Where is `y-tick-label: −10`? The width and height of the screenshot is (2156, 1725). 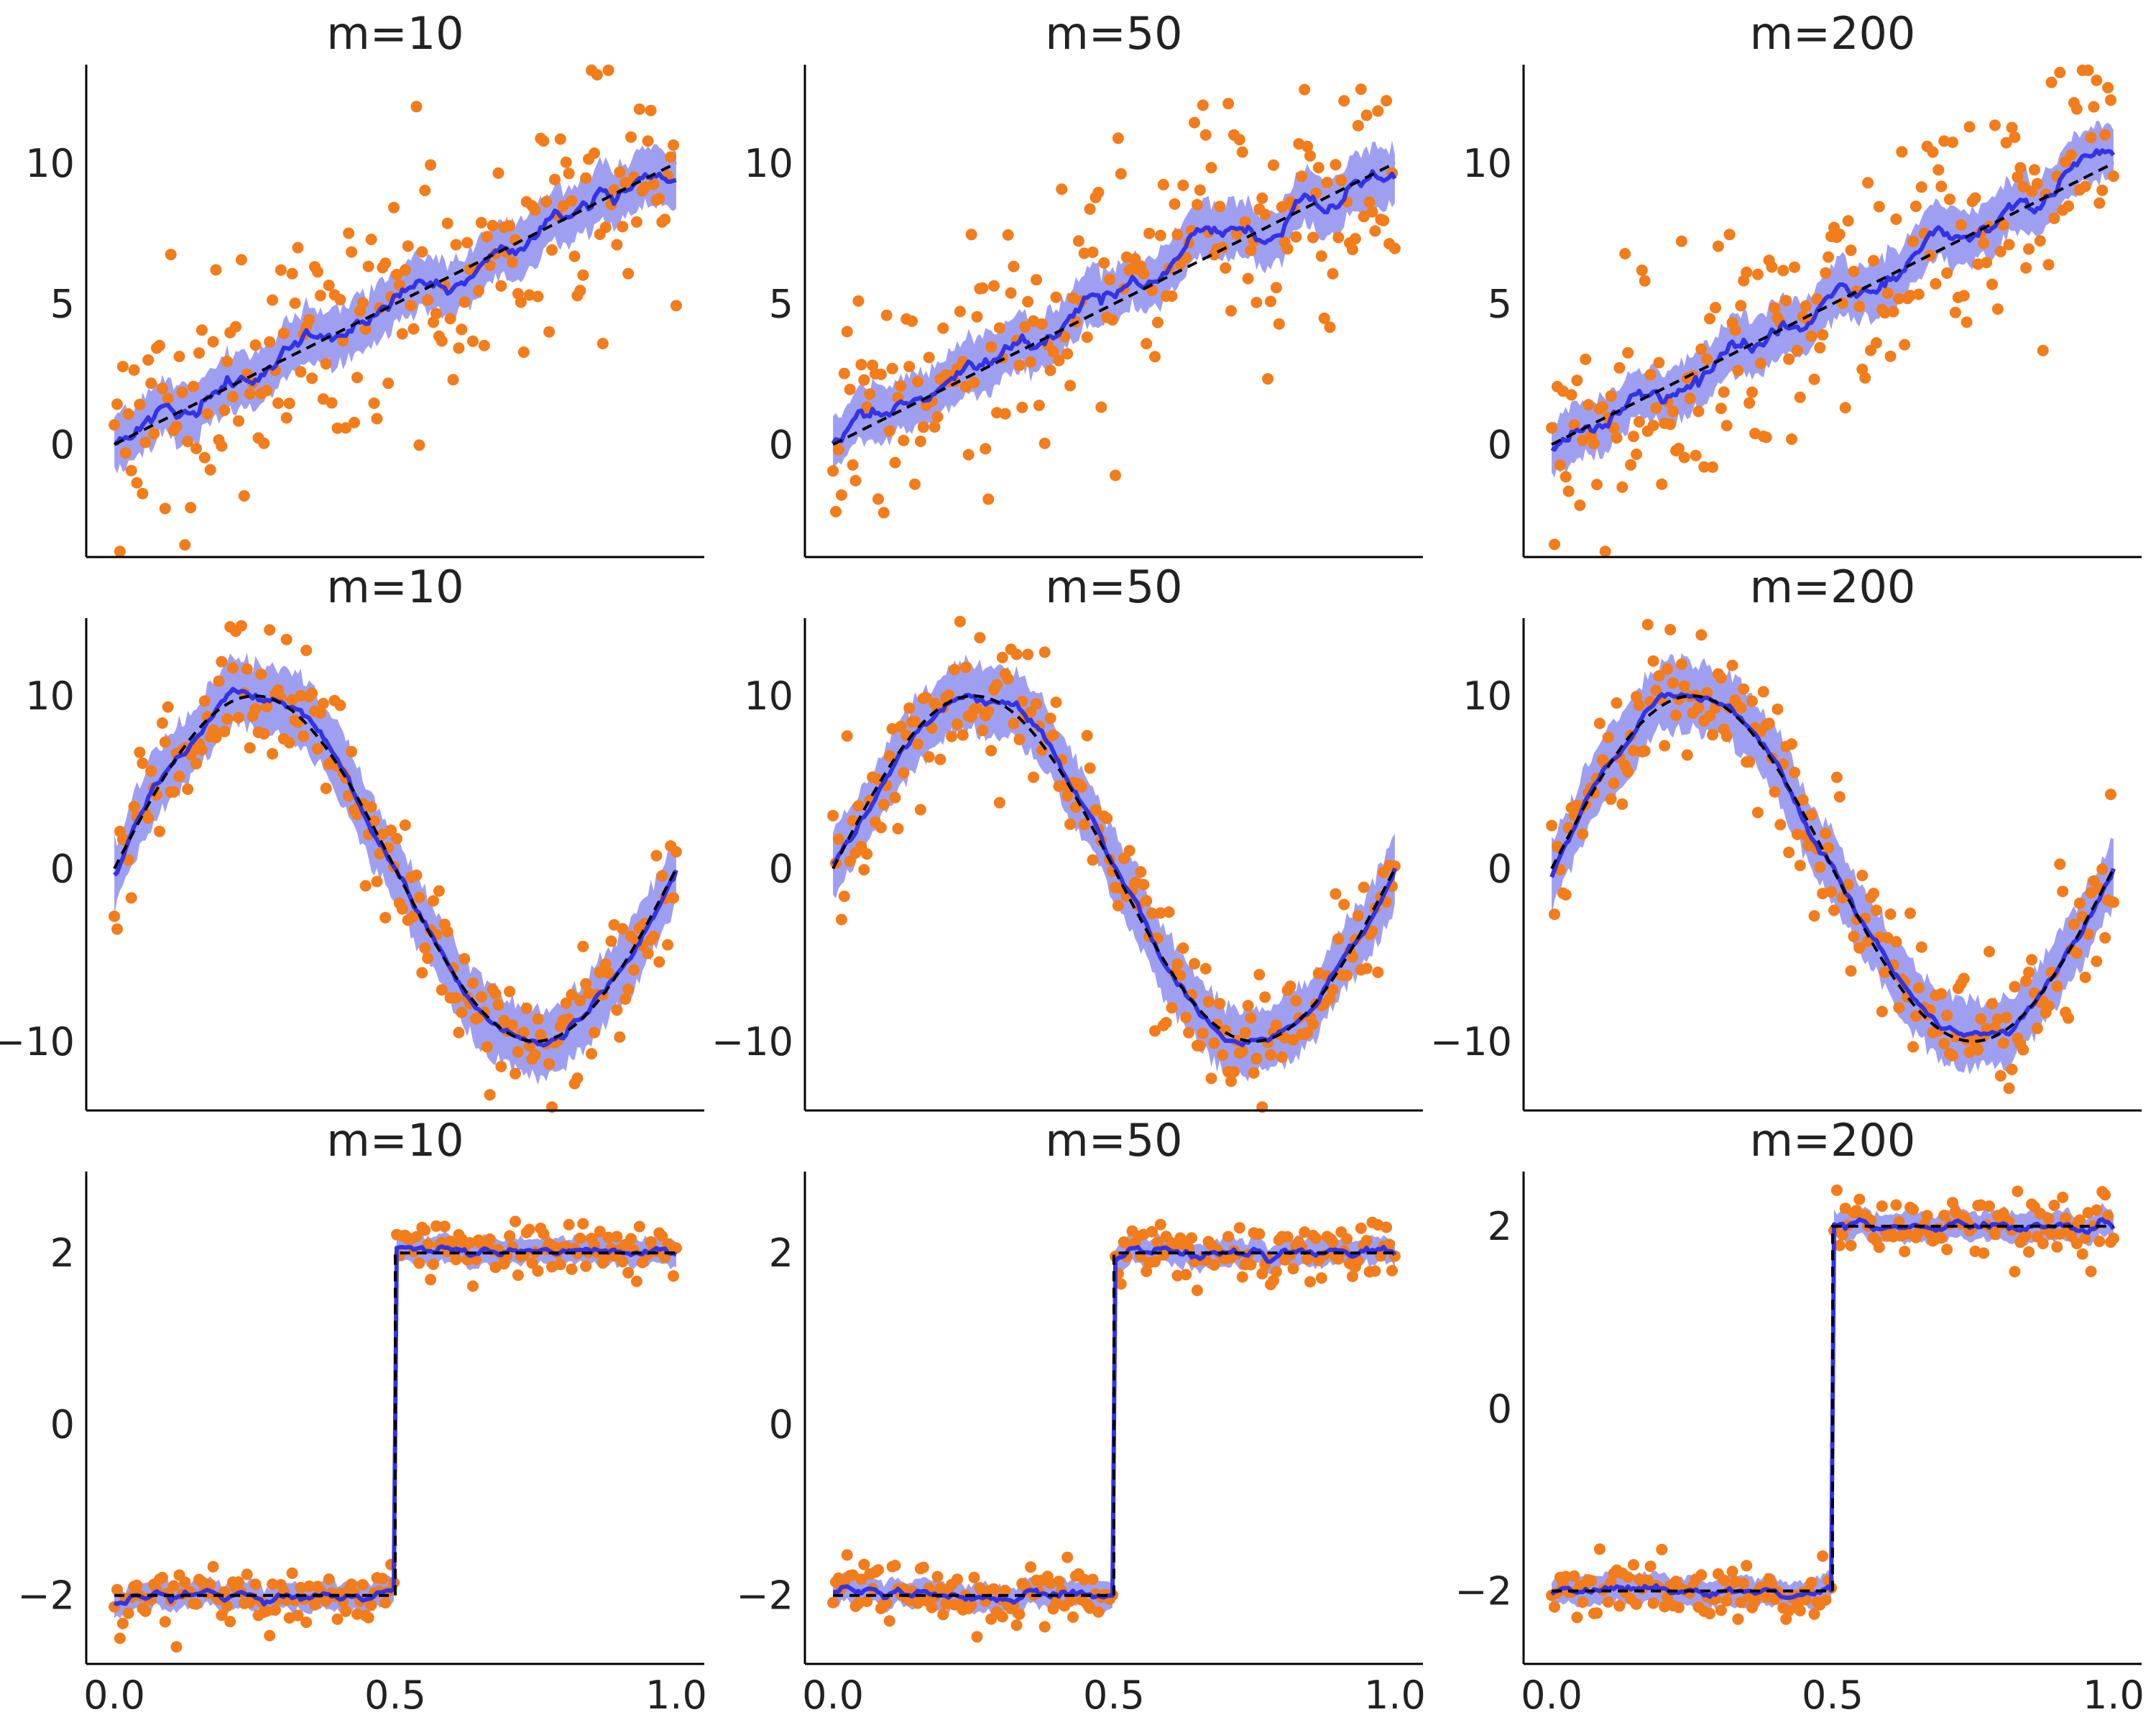
y-tick-label: −10 is located at coordinates (752, 1041).